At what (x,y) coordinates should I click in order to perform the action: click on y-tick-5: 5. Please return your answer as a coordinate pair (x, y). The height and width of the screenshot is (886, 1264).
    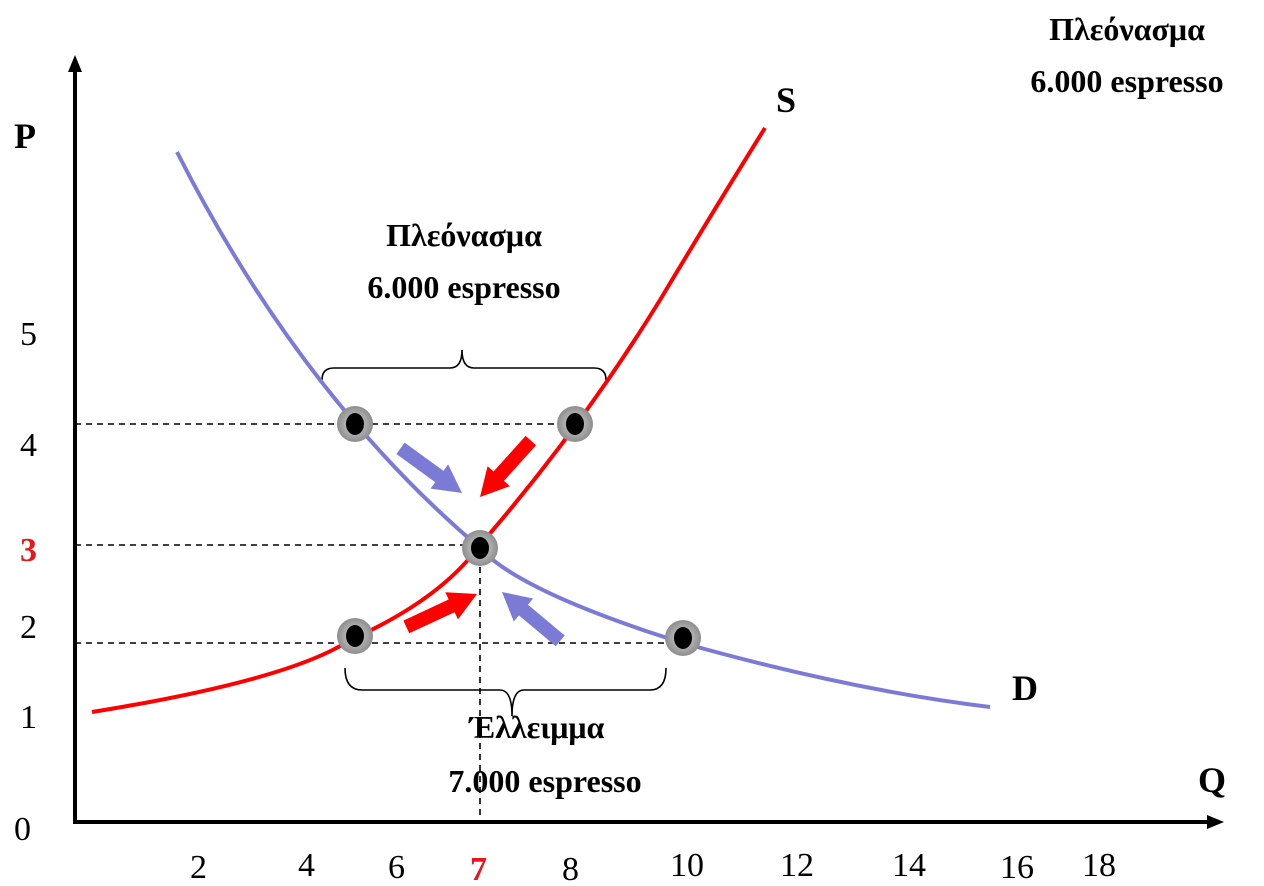
    Looking at the image, I should click on (28, 334).